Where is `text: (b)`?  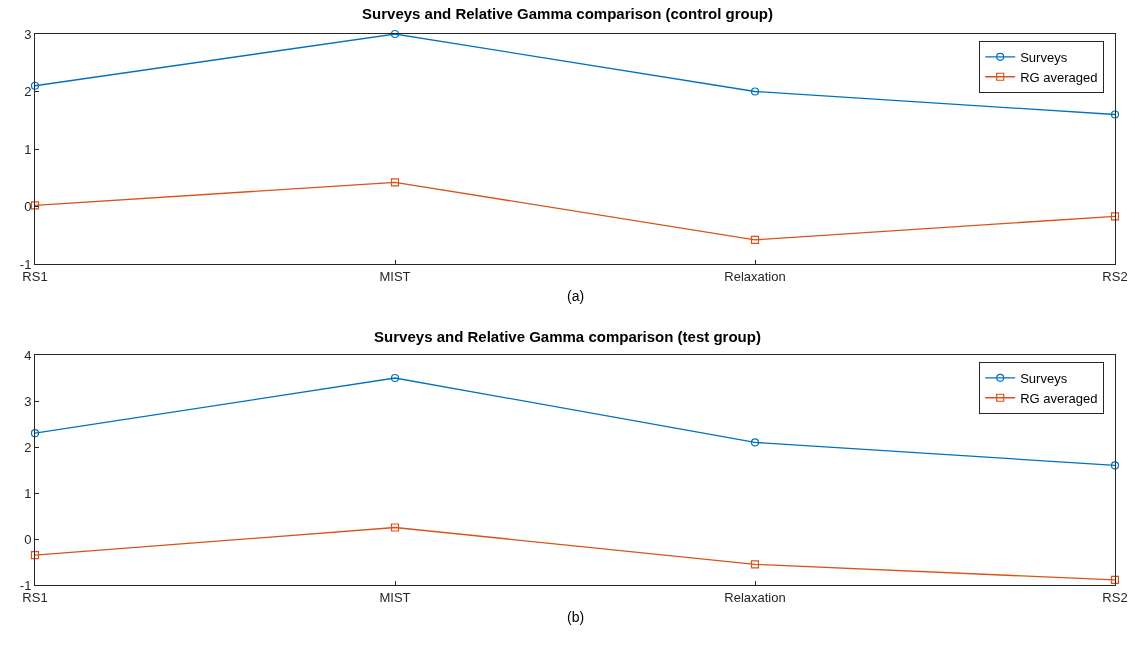
text: (b) is located at coordinates (576, 617).